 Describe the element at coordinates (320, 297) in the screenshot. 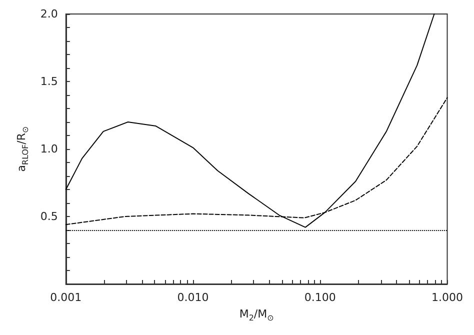

I see `x-tick-label: 0.100` at that location.